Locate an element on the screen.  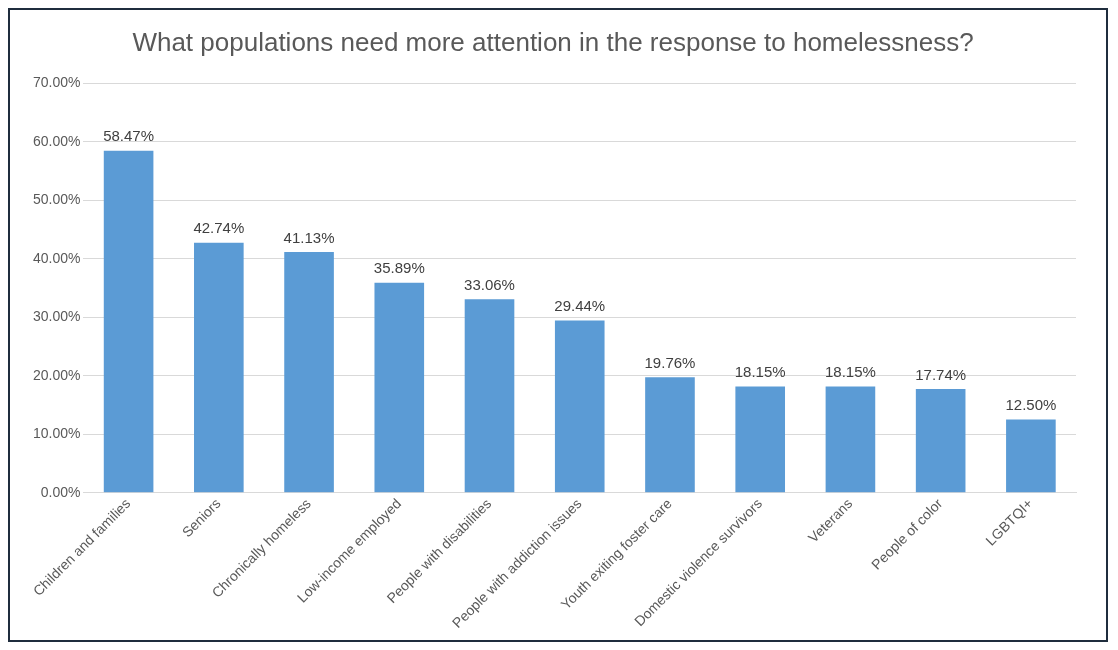
data-label: 41.13% is located at coordinates (309, 237).